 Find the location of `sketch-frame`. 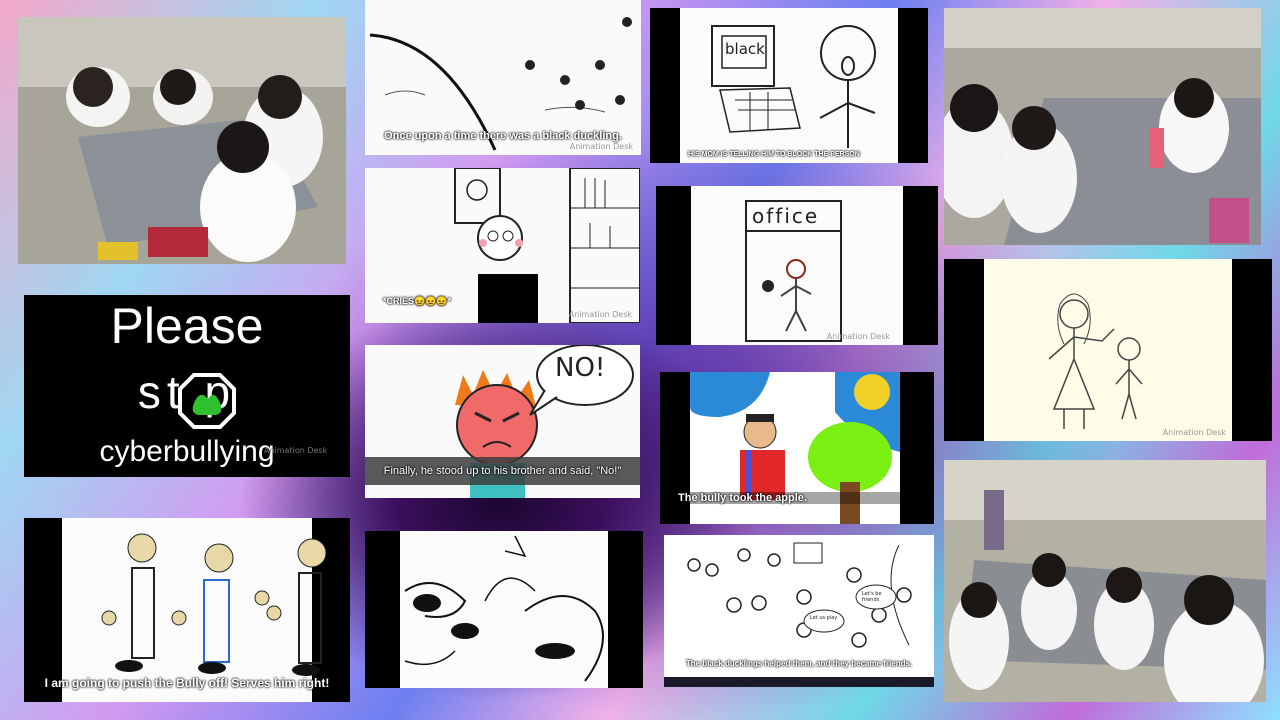

sketch-frame is located at coordinates (504, 609).